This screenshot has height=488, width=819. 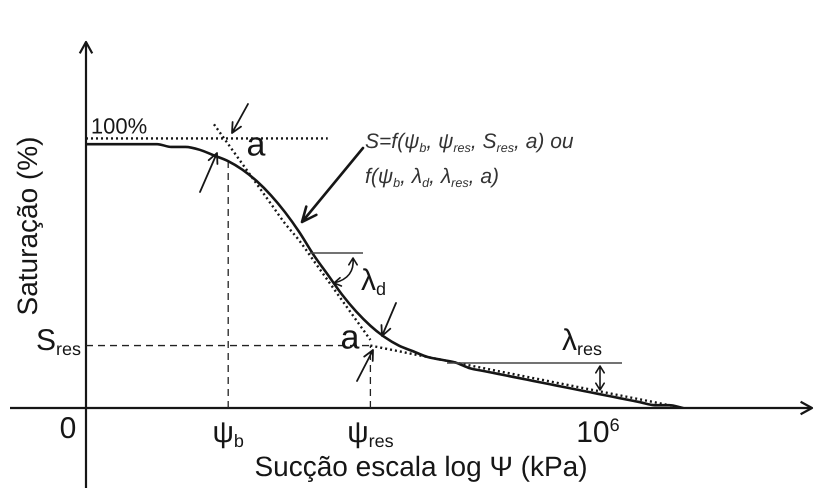 What do you see at coordinates (28, 226) in the screenshot?
I see `y-axis-title: Saturação (%)` at bounding box center [28, 226].